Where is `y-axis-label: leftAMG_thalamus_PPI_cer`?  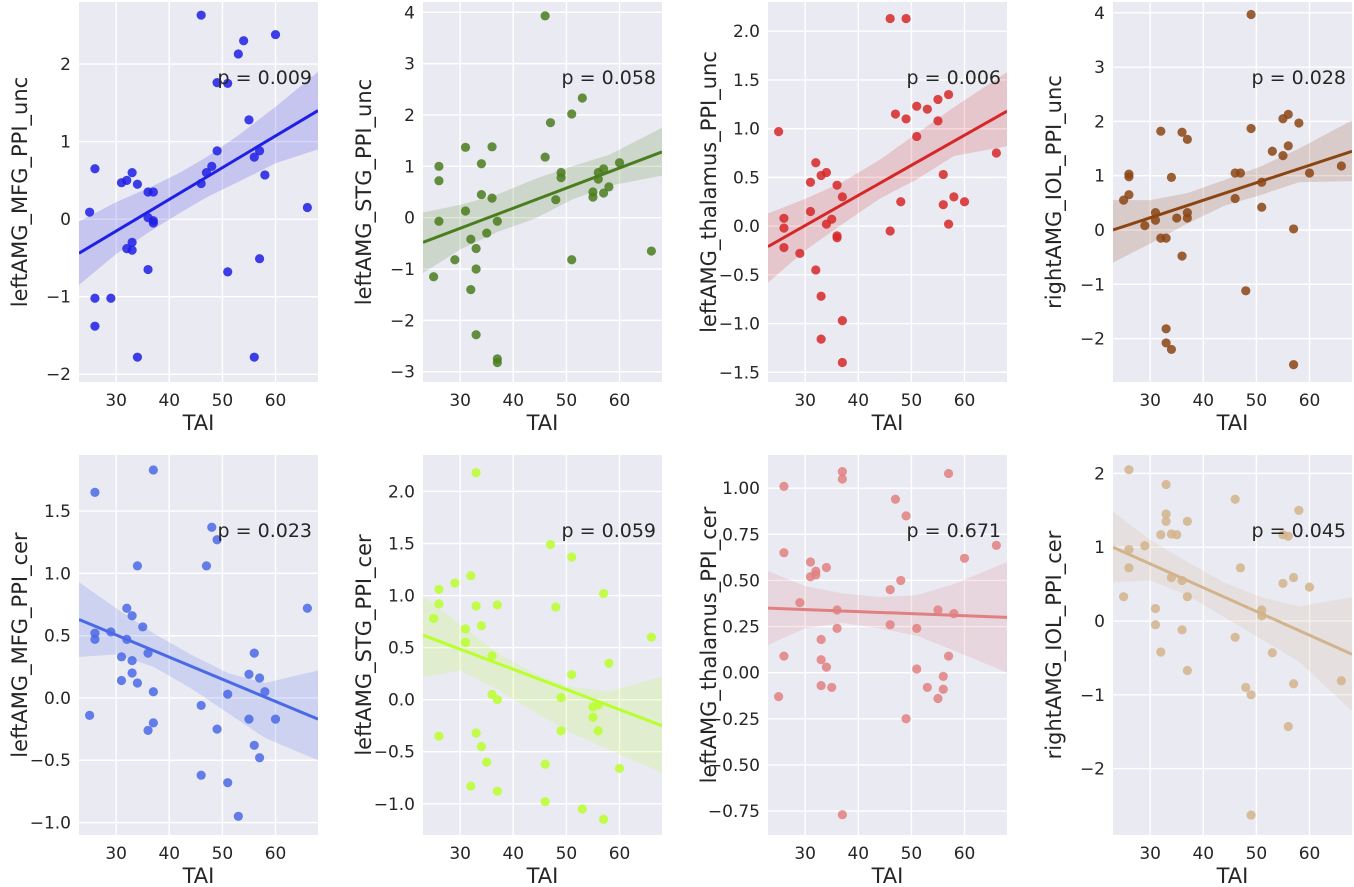 y-axis-label: leftAMG_thalamus_PPI_cer is located at coordinates (709, 644).